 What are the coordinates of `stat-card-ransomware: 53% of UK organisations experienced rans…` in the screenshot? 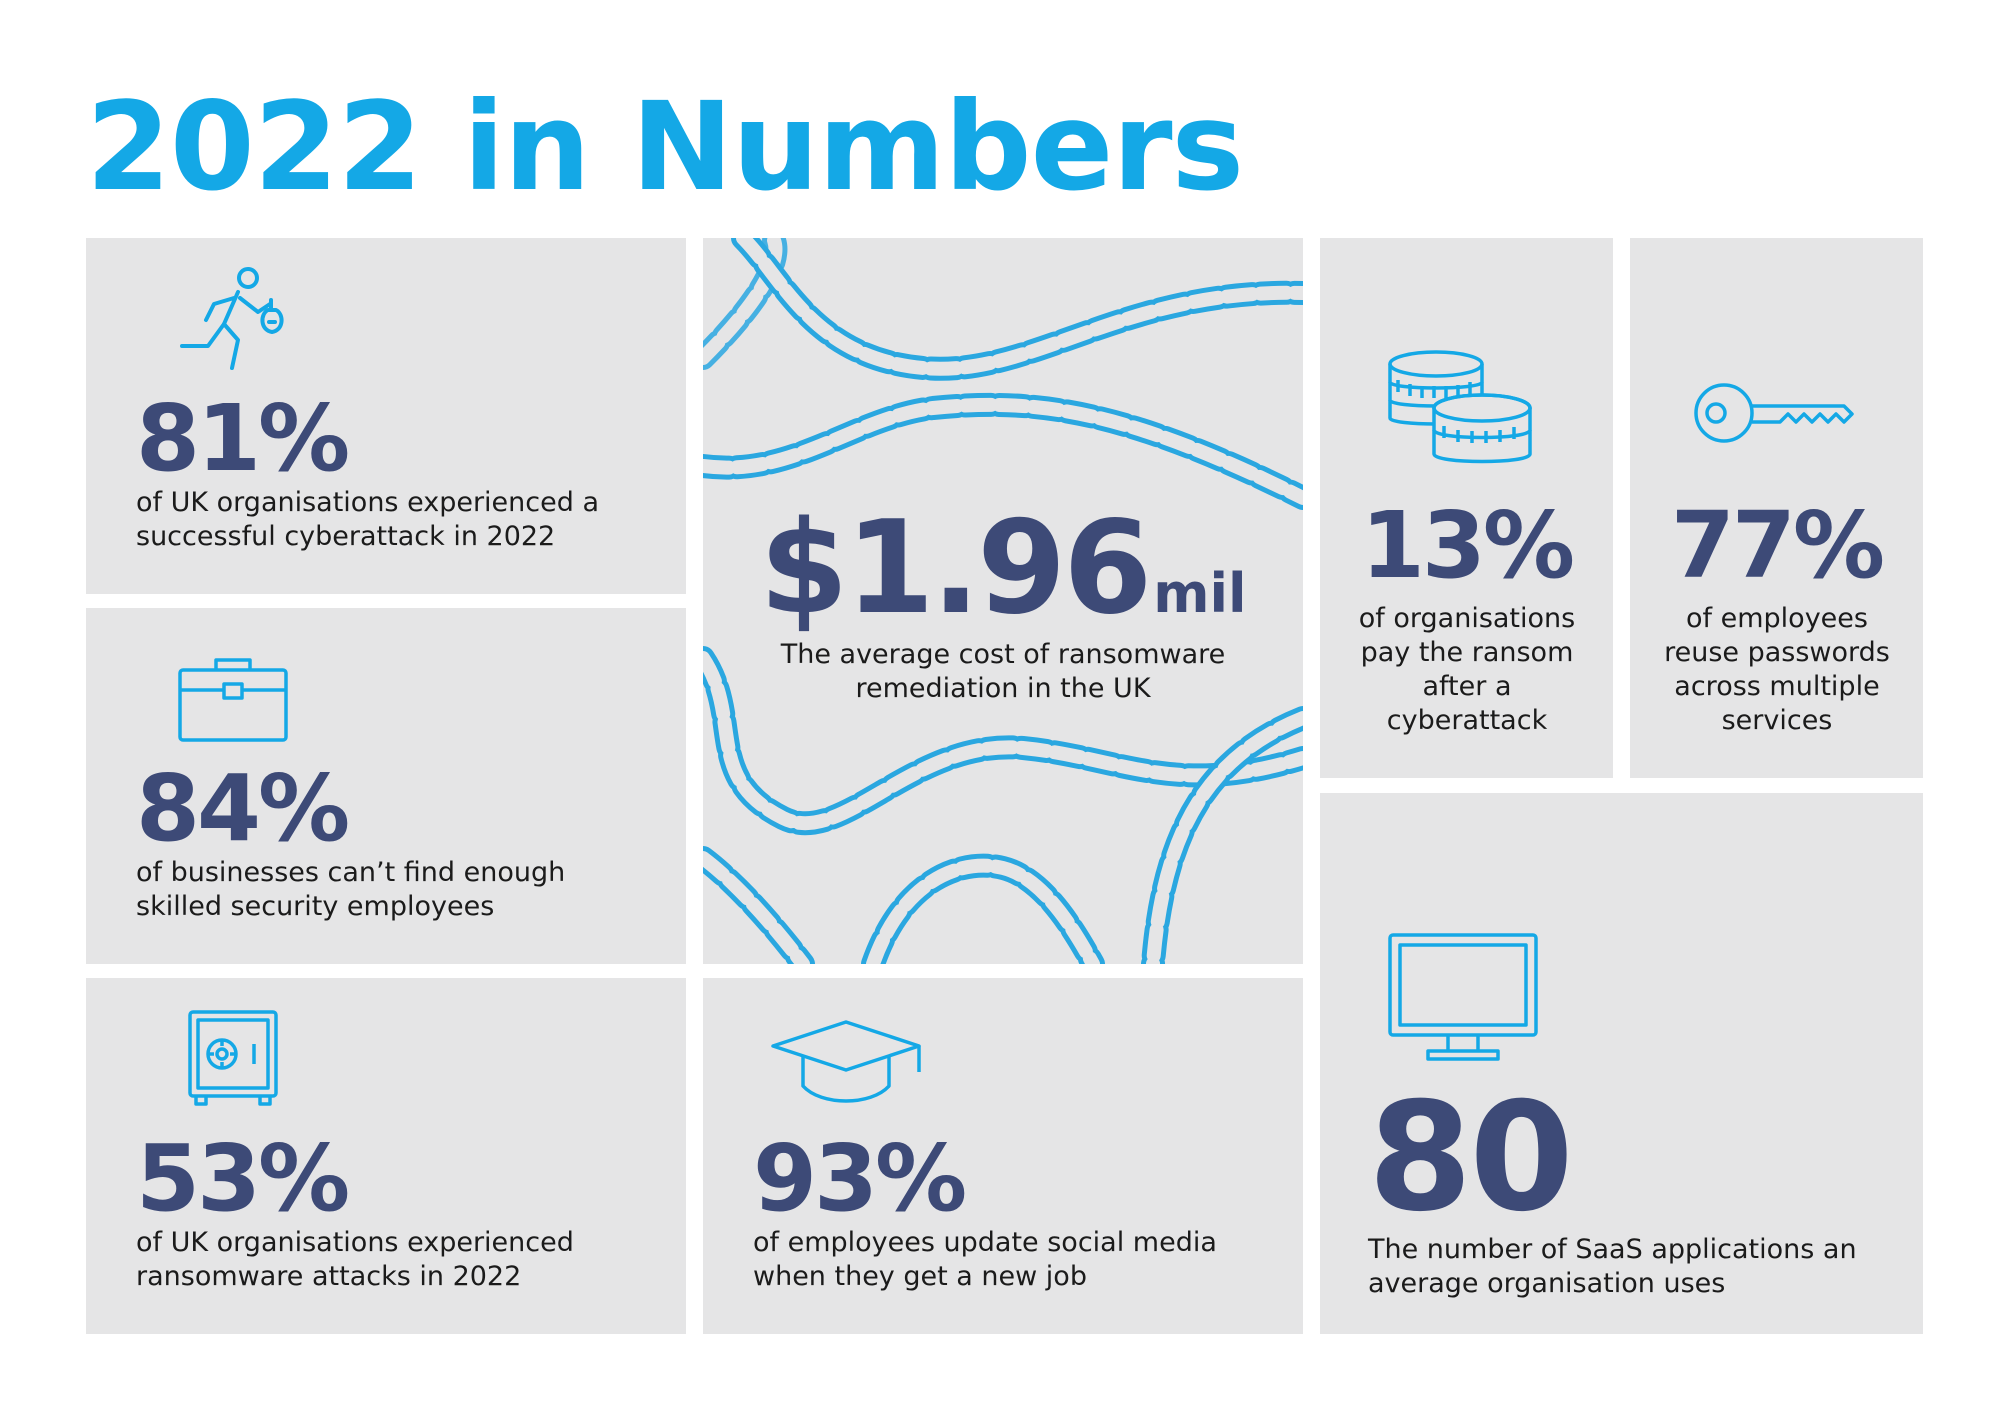 It's located at (386, 1156).